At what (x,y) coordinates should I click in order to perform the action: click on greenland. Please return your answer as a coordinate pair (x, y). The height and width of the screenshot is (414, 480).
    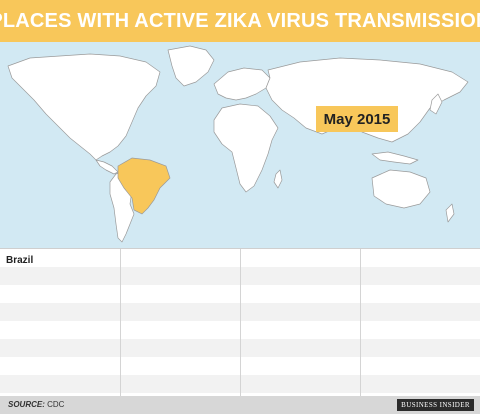
    Looking at the image, I should click on (191, 66).